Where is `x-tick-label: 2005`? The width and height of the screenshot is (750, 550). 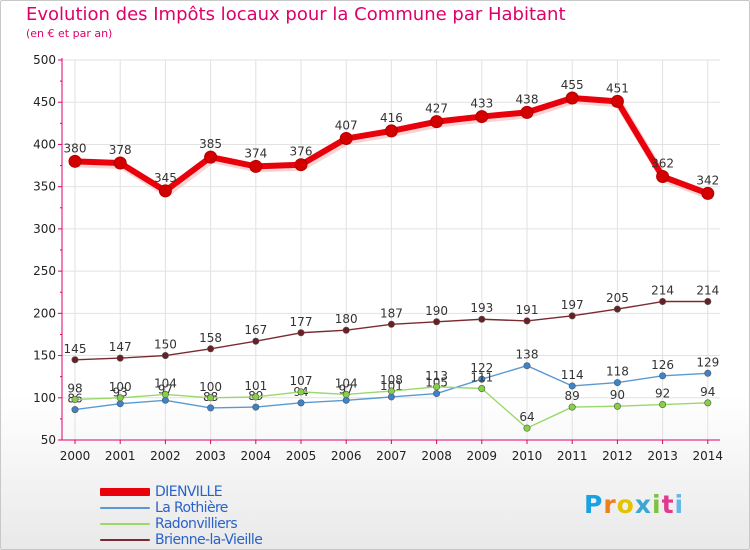
x-tick-label: 2005 is located at coordinates (301, 456).